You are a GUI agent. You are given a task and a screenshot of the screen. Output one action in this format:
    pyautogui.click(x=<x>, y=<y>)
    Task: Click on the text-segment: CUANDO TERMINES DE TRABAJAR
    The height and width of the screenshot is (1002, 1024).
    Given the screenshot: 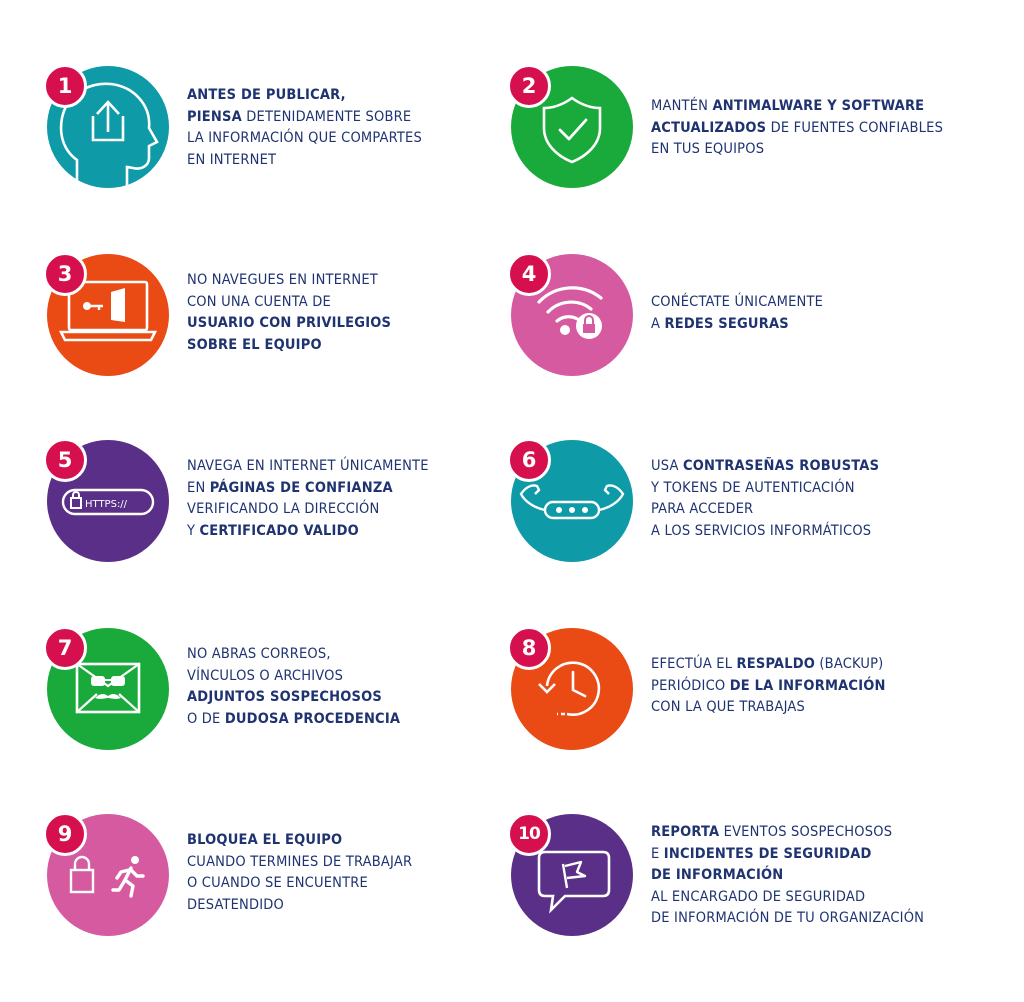 What is the action you would take?
    pyautogui.click(x=300, y=861)
    